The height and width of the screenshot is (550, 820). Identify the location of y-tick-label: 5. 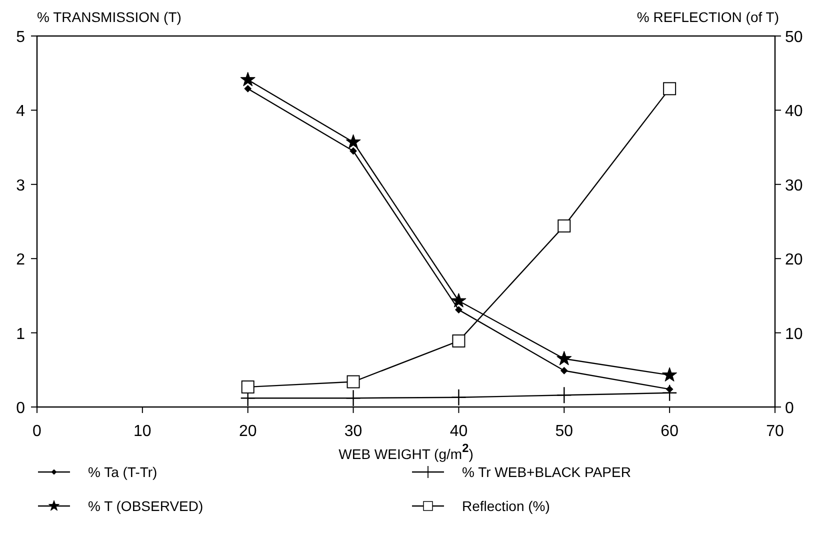
(21, 37).